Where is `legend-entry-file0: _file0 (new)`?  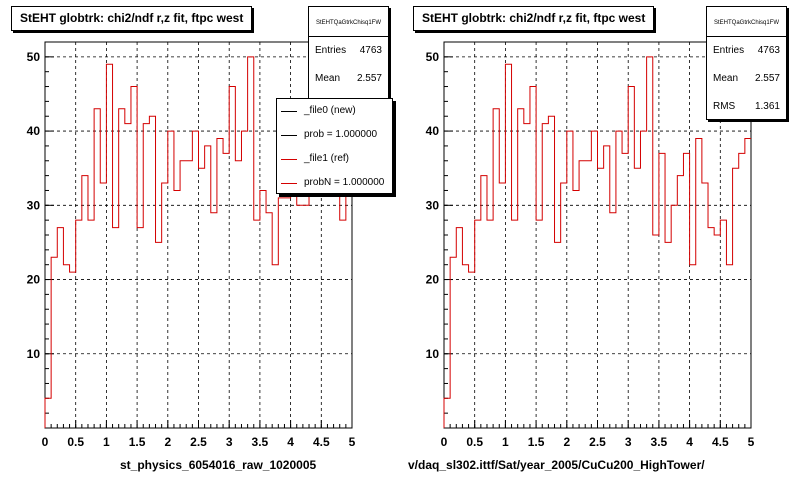
legend-entry-file0: _file0 (new) is located at coordinates (334, 111).